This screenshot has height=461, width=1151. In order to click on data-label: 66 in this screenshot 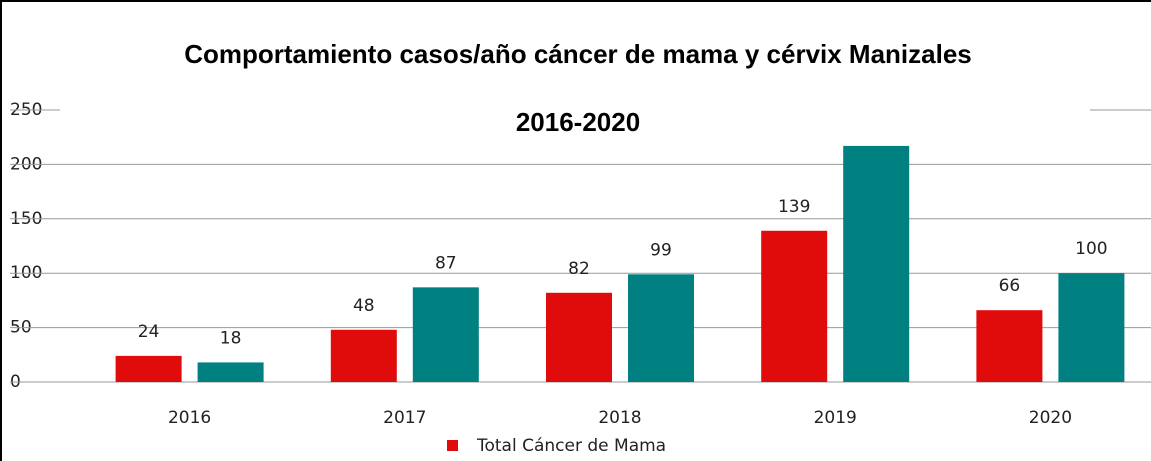, I will do `click(1010, 286)`.